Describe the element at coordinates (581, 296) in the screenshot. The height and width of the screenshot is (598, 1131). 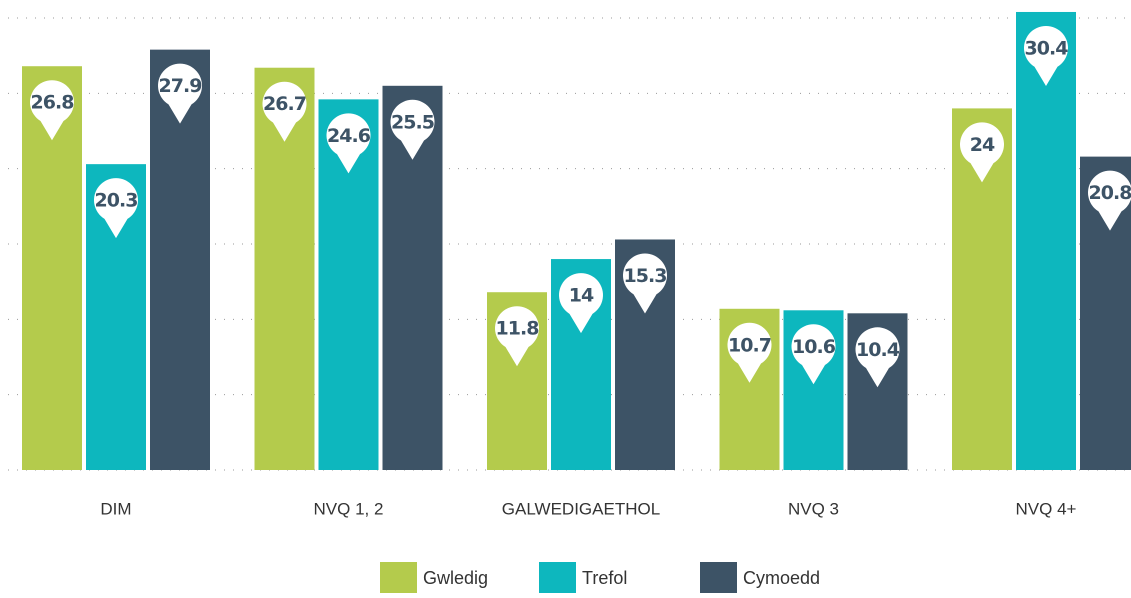
I see `value-label: 14` at that location.